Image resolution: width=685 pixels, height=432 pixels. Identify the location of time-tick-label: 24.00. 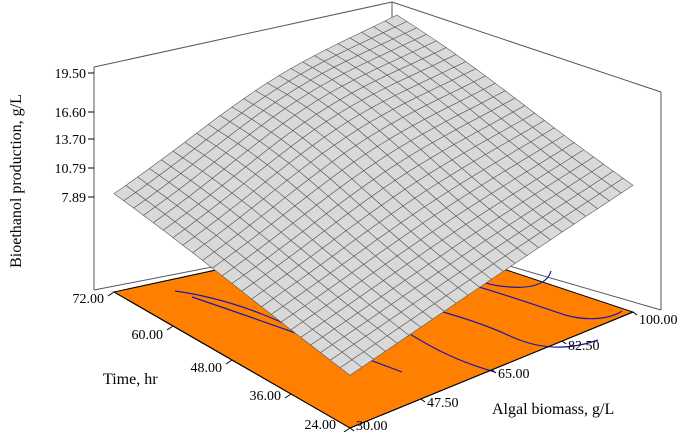
(321, 425).